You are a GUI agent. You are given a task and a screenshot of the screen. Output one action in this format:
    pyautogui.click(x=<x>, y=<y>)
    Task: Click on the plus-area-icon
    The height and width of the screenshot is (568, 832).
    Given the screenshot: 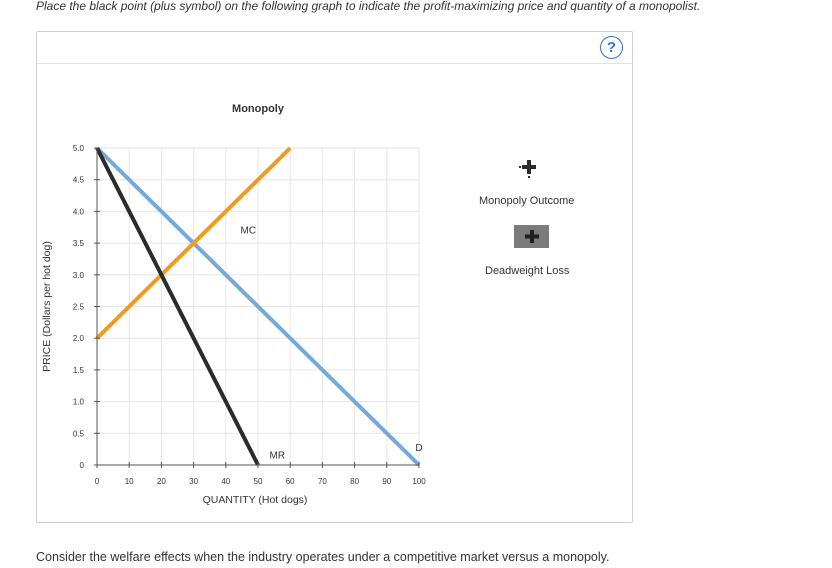 What is the action you would take?
    pyautogui.click(x=532, y=236)
    